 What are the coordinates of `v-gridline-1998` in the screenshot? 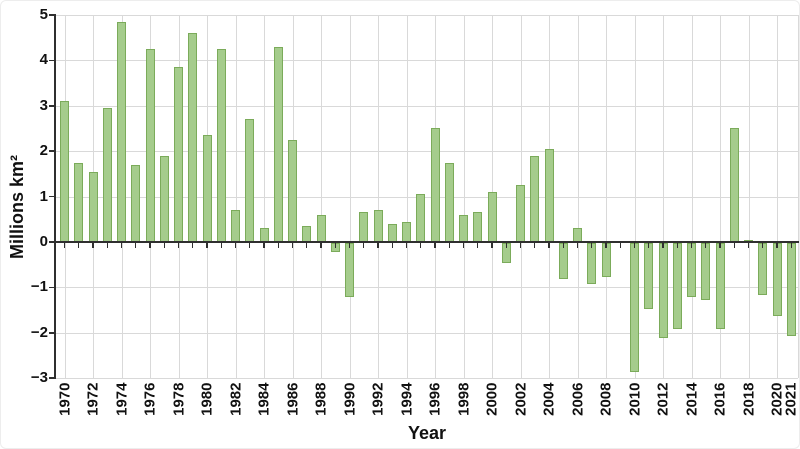 It's located at (464, 196).